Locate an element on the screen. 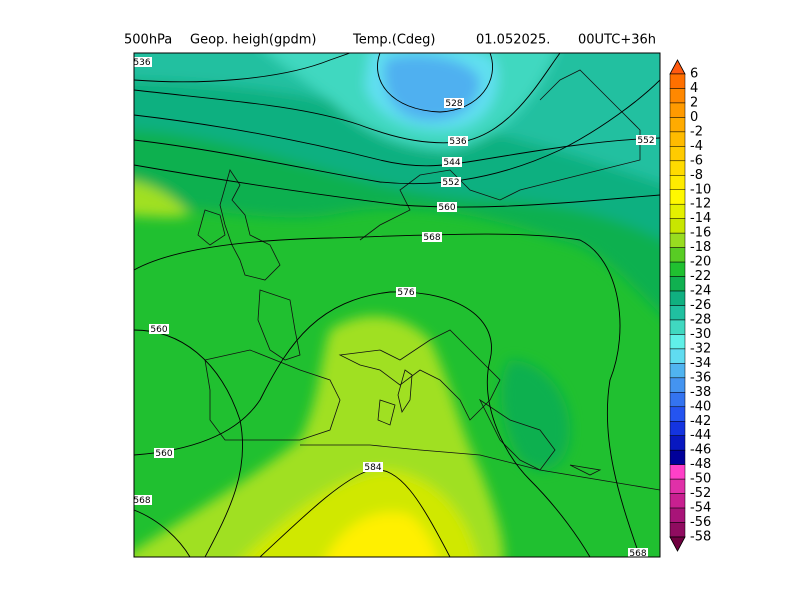 This screenshot has width=792, height=616. colorbar-label: -10 is located at coordinates (700, 189).